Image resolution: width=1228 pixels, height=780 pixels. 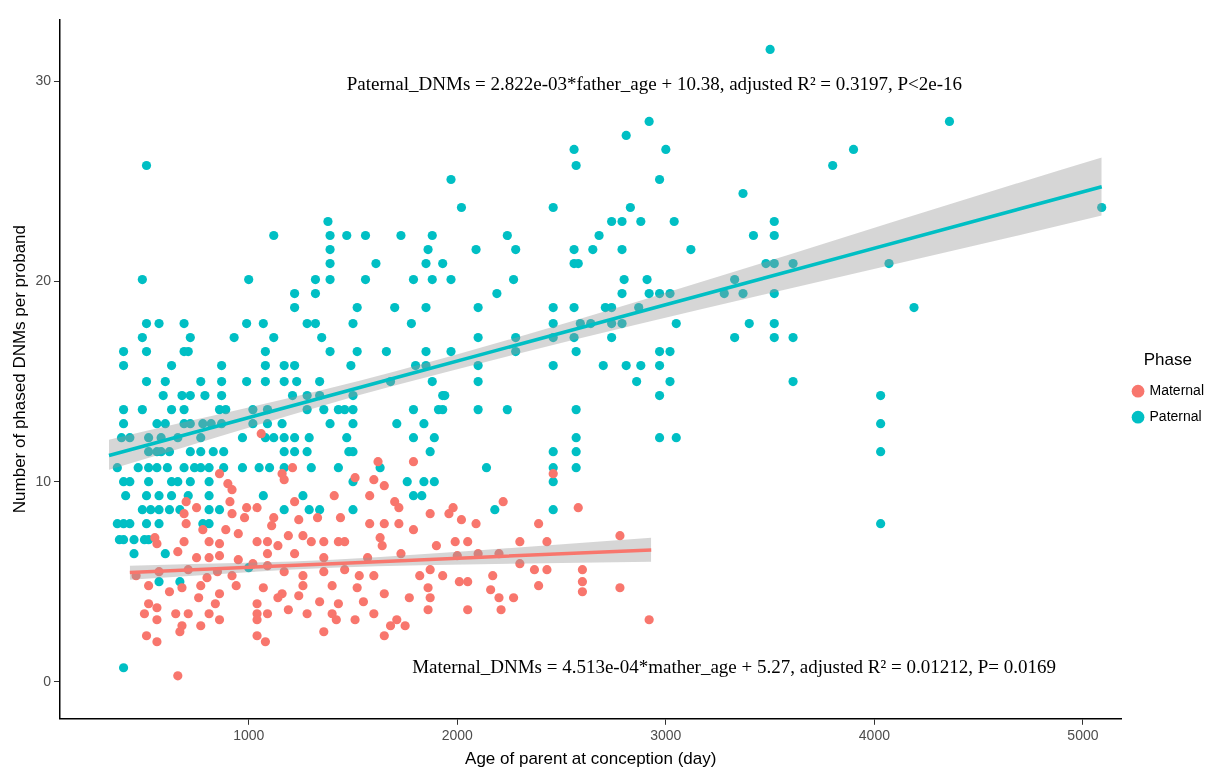 What do you see at coordinates (591, 759) in the screenshot?
I see `x-axis-title: Age of parent at conception (day)` at bounding box center [591, 759].